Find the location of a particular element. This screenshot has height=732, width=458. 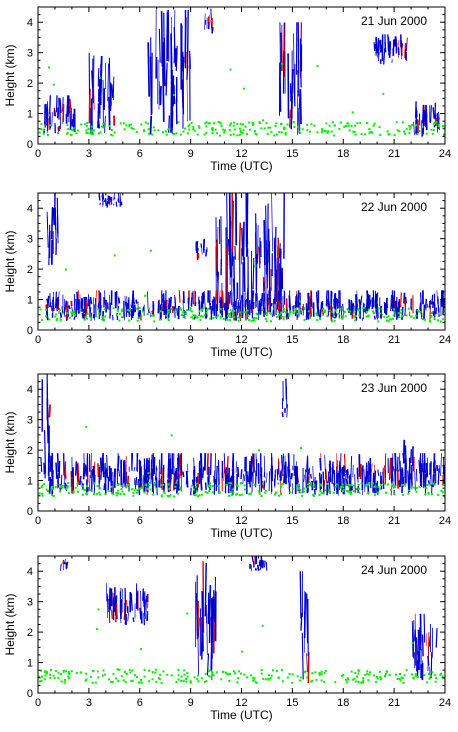

y-tick-label: 3 is located at coordinates (30, 603).